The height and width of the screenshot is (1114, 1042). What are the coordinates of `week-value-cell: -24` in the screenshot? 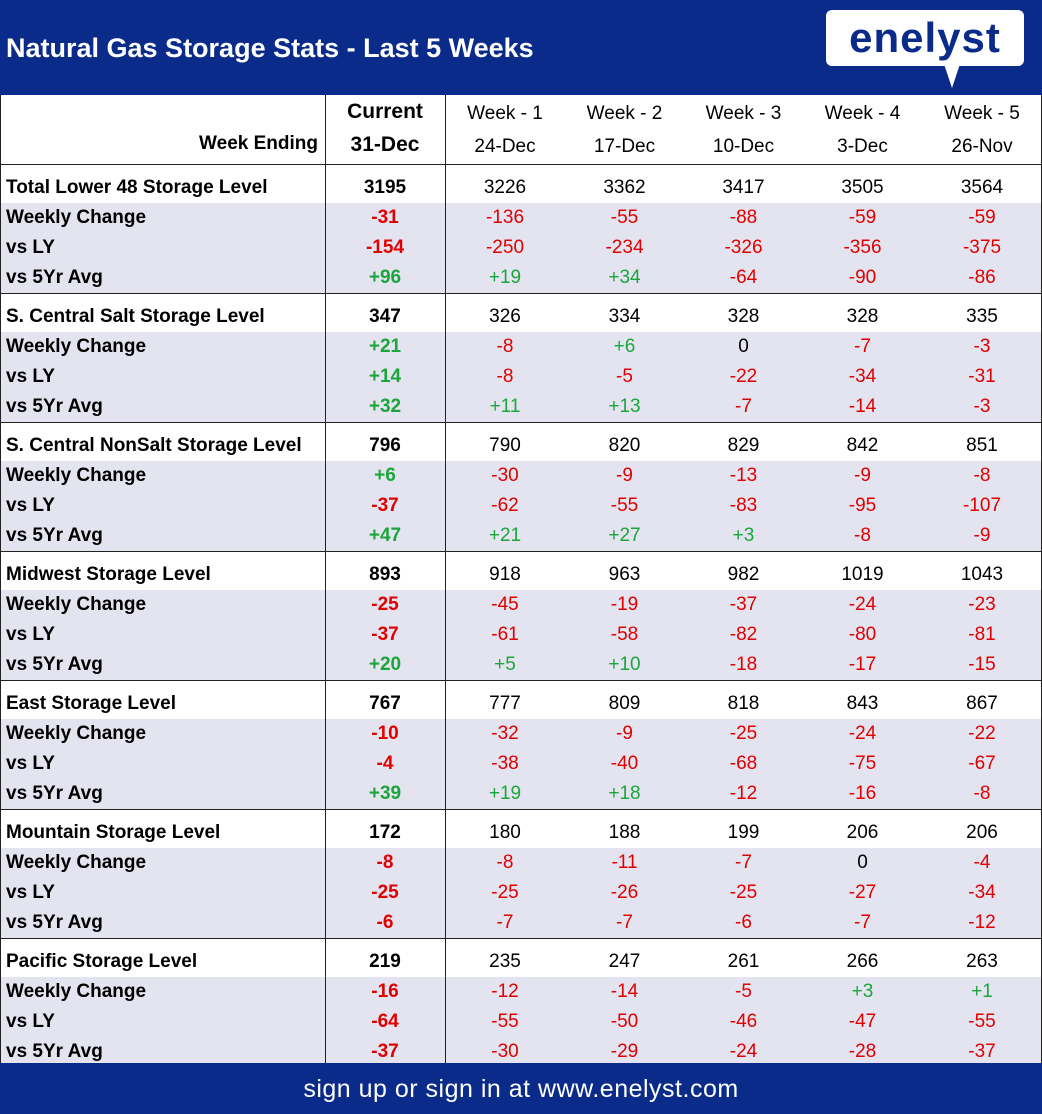 It's located at (862, 604).